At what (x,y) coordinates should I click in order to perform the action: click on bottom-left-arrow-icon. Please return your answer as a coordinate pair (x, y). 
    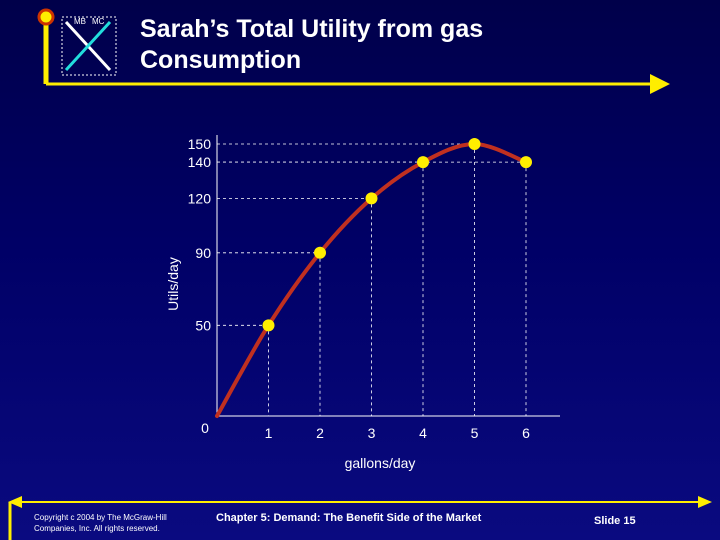
    Looking at the image, I should click on (15, 502).